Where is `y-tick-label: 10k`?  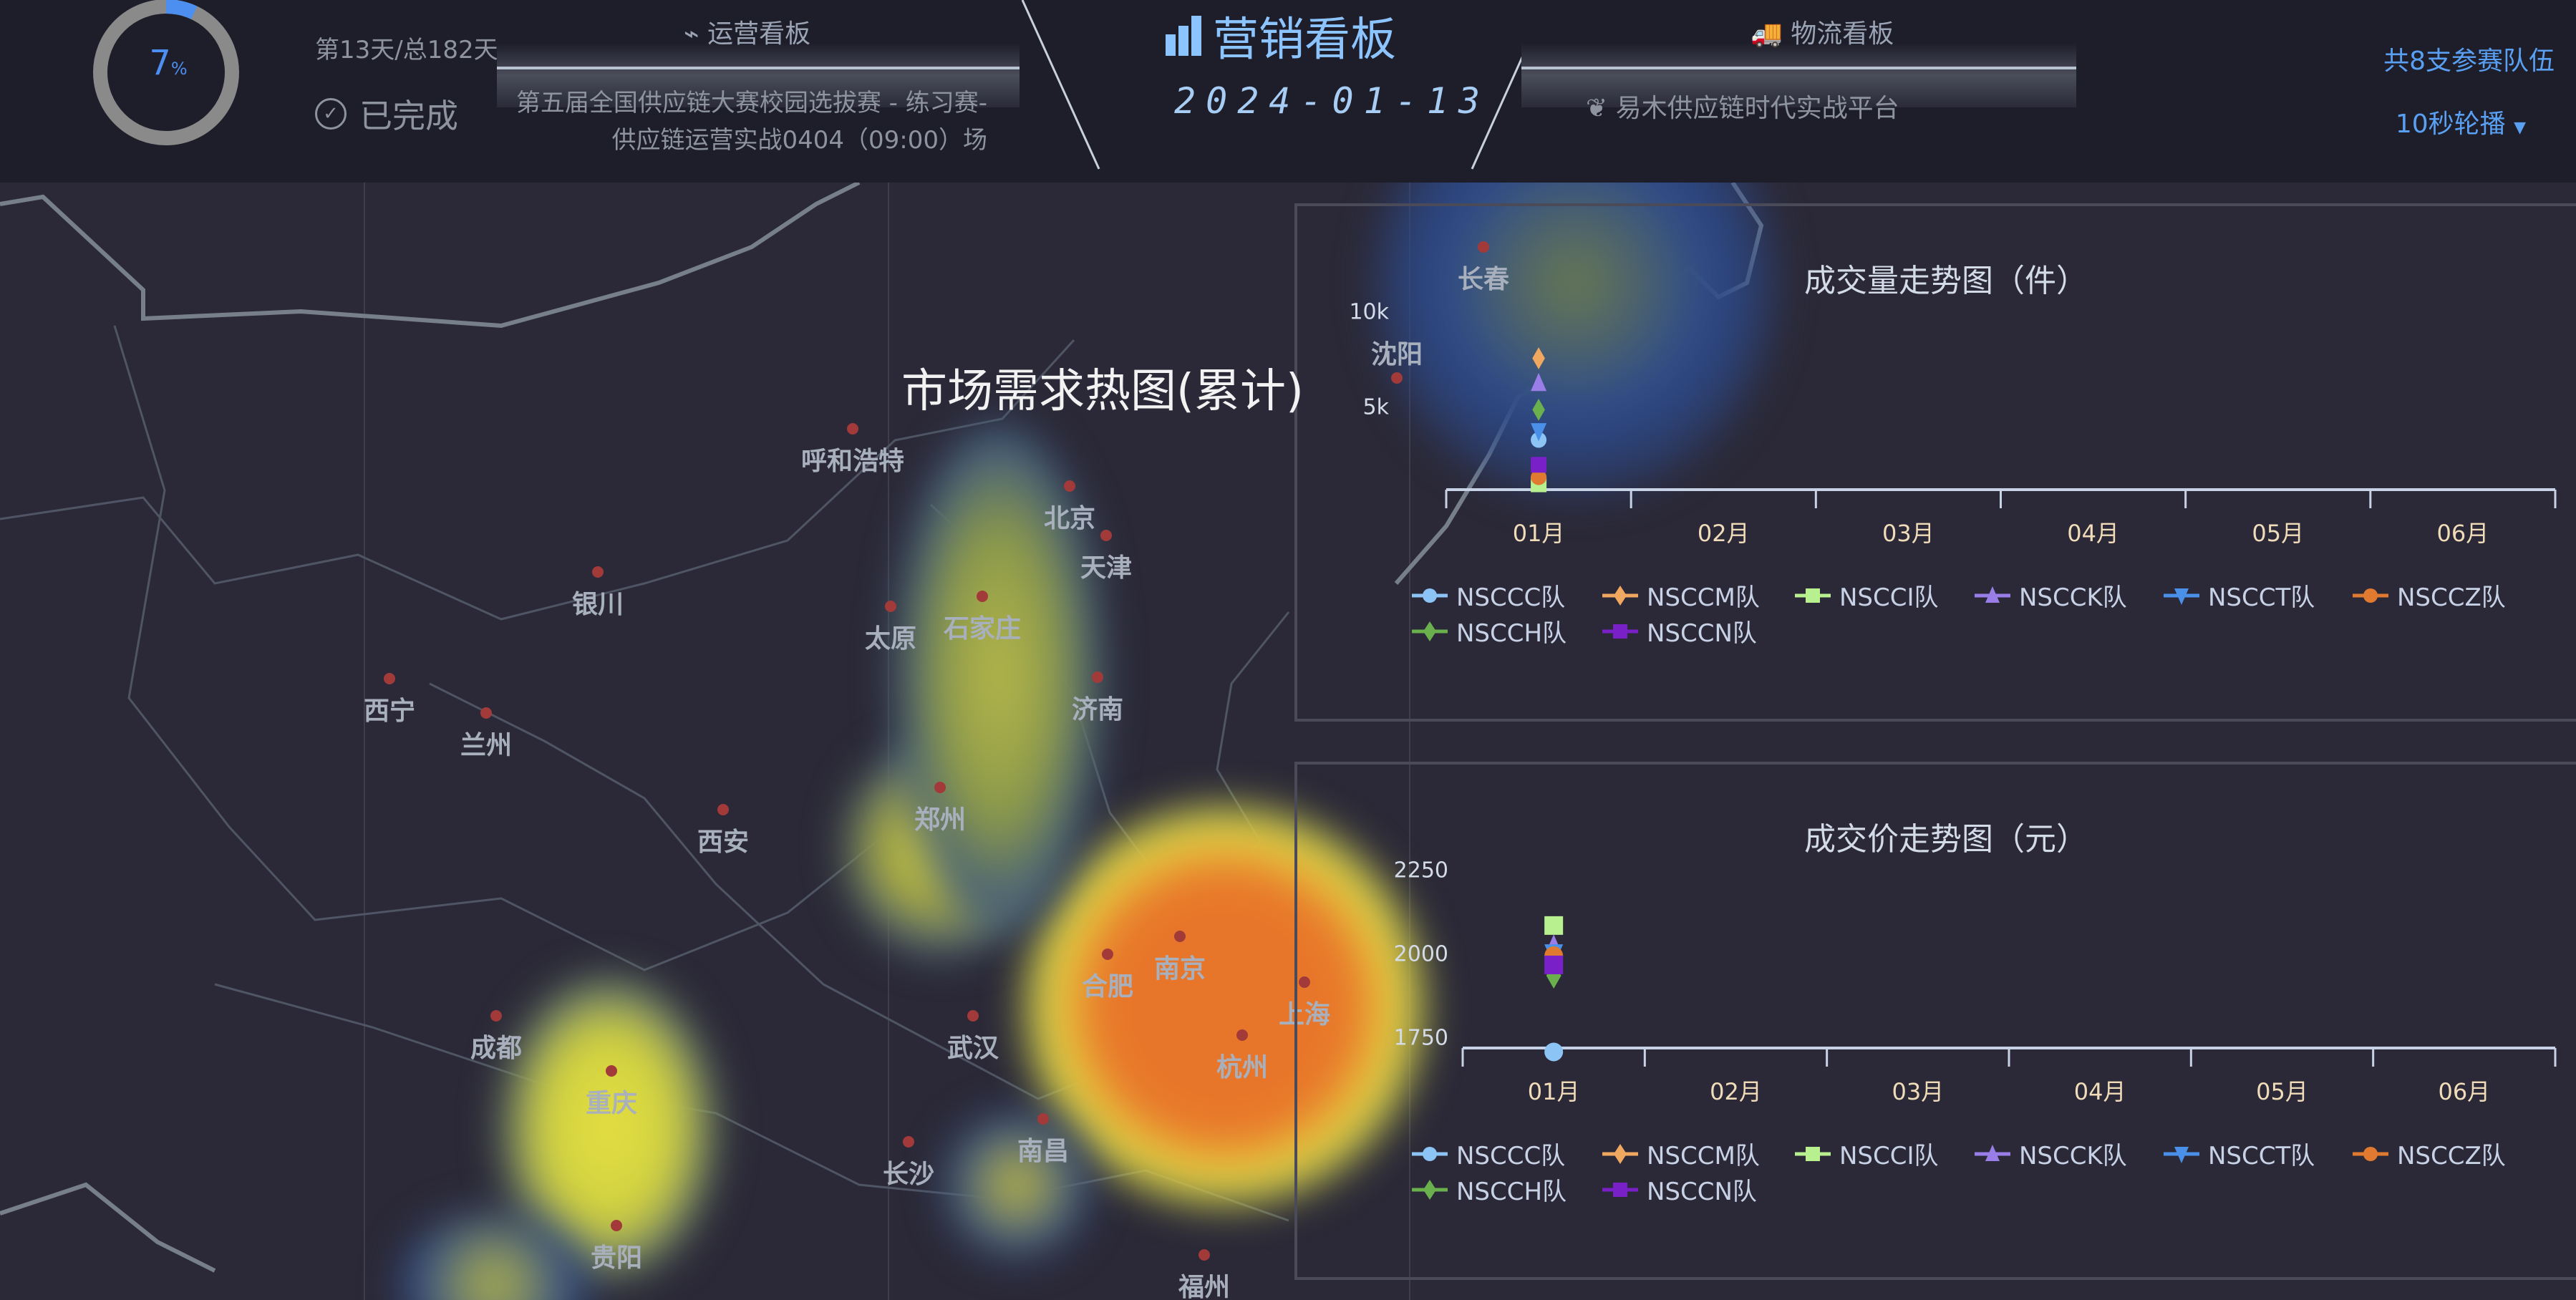 y-tick-label: 10k is located at coordinates (1369, 312).